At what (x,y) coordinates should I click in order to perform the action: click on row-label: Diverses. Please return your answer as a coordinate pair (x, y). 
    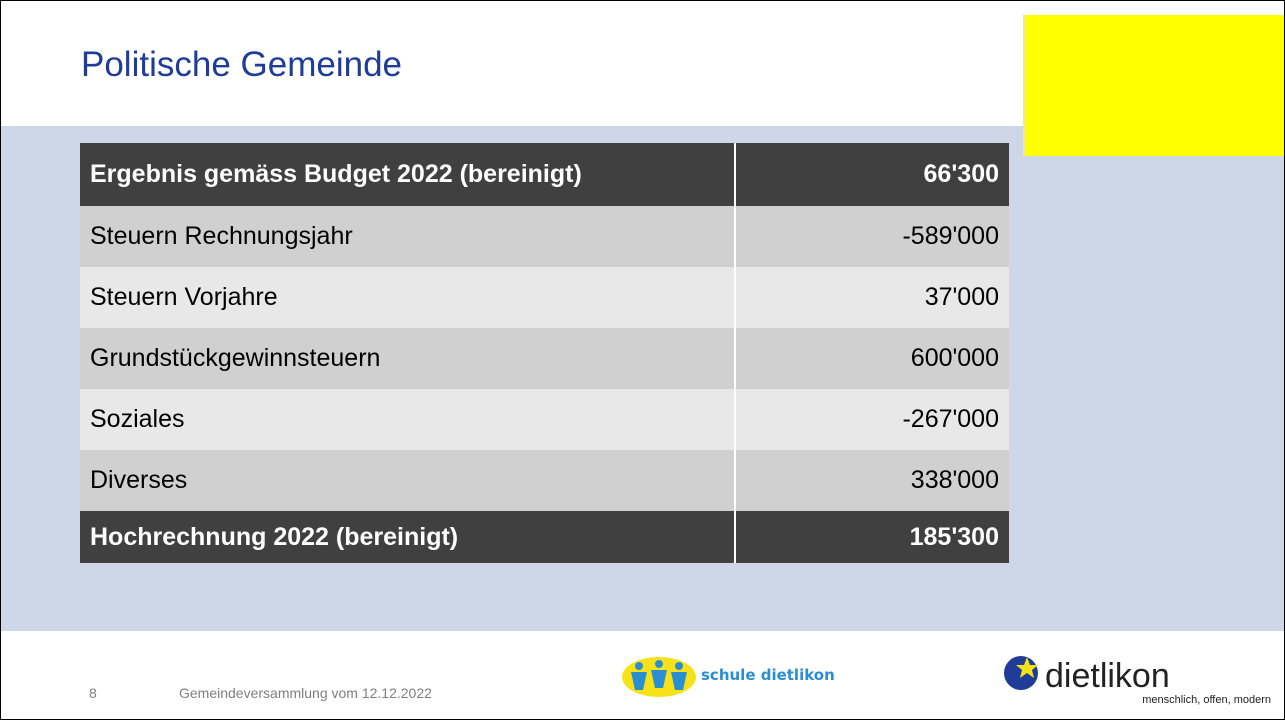
    Looking at the image, I should click on (407, 480).